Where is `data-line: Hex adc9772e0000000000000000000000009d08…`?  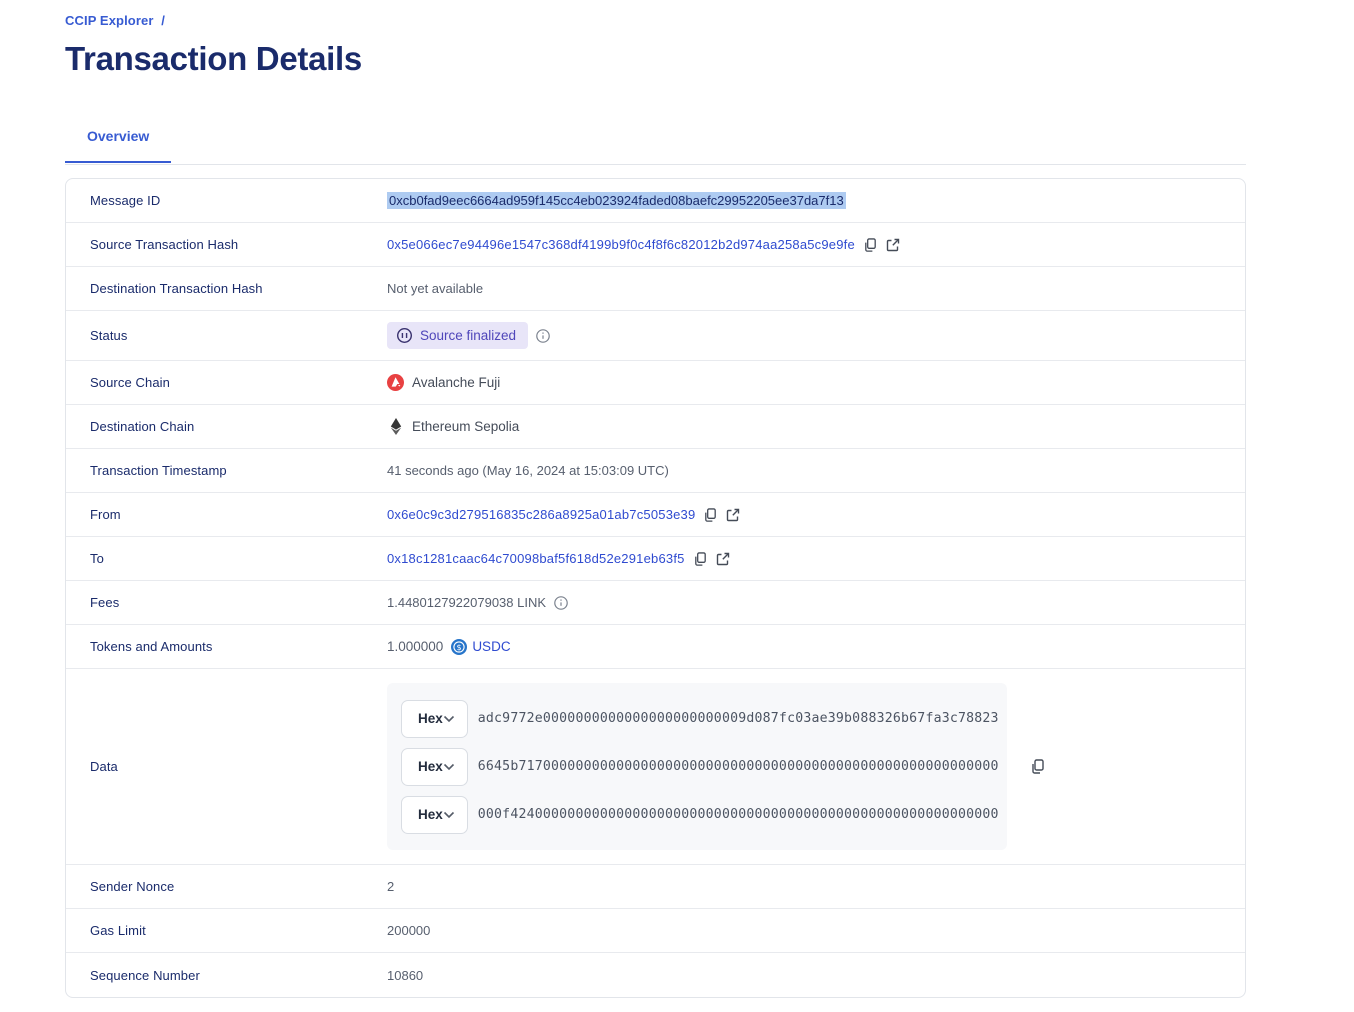 data-line: Hex adc9772e0000000000000000000000009d08… is located at coordinates (700, 718).